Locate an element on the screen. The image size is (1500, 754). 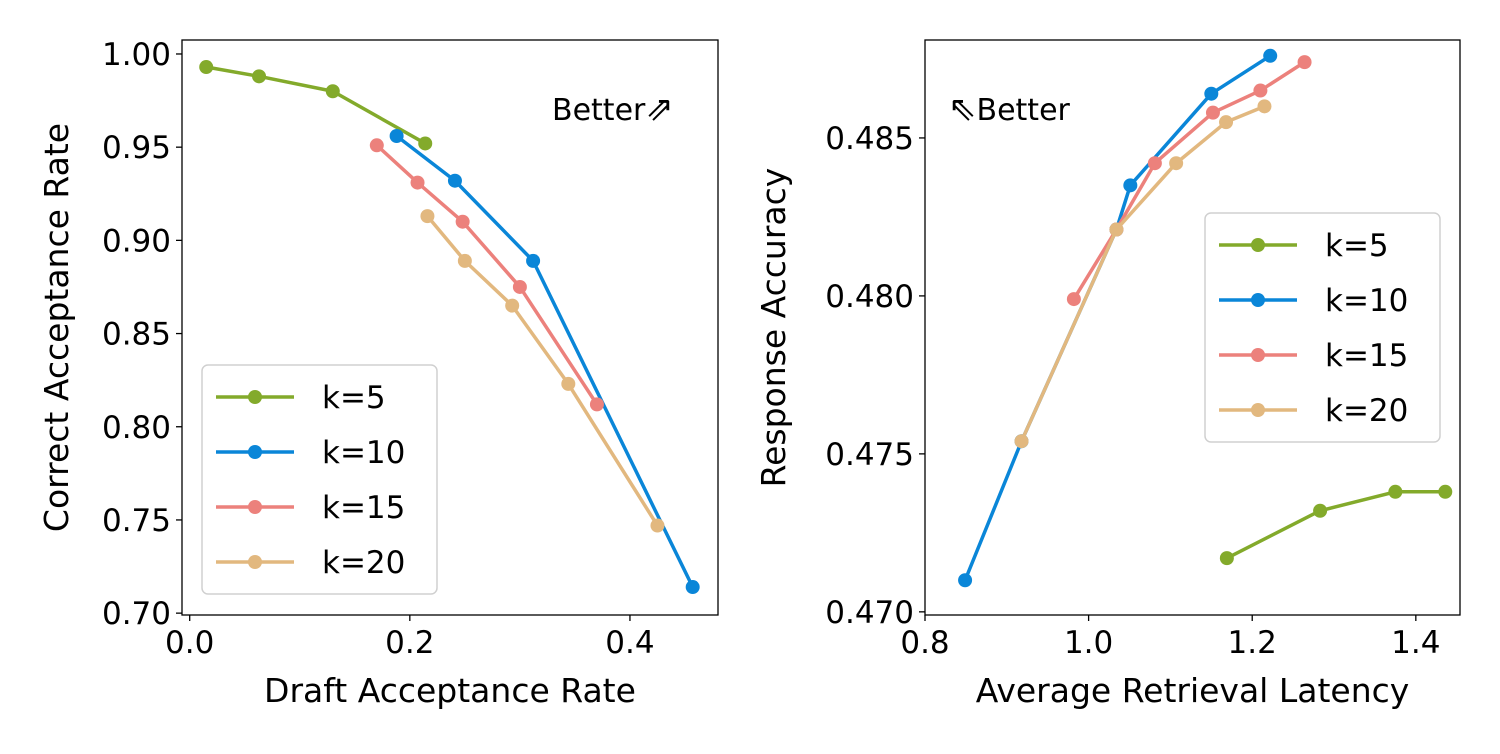
better-annotation: Better⇗ is located at coordinates (613, 109).